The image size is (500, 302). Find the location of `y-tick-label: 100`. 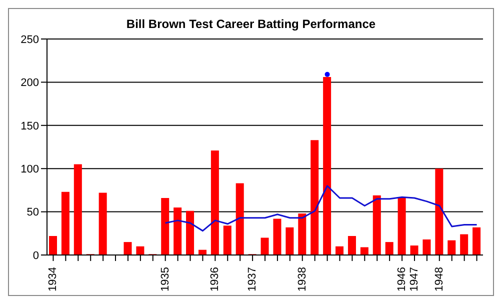

y-tick-label: 100 is located at coordinates (29, 170).